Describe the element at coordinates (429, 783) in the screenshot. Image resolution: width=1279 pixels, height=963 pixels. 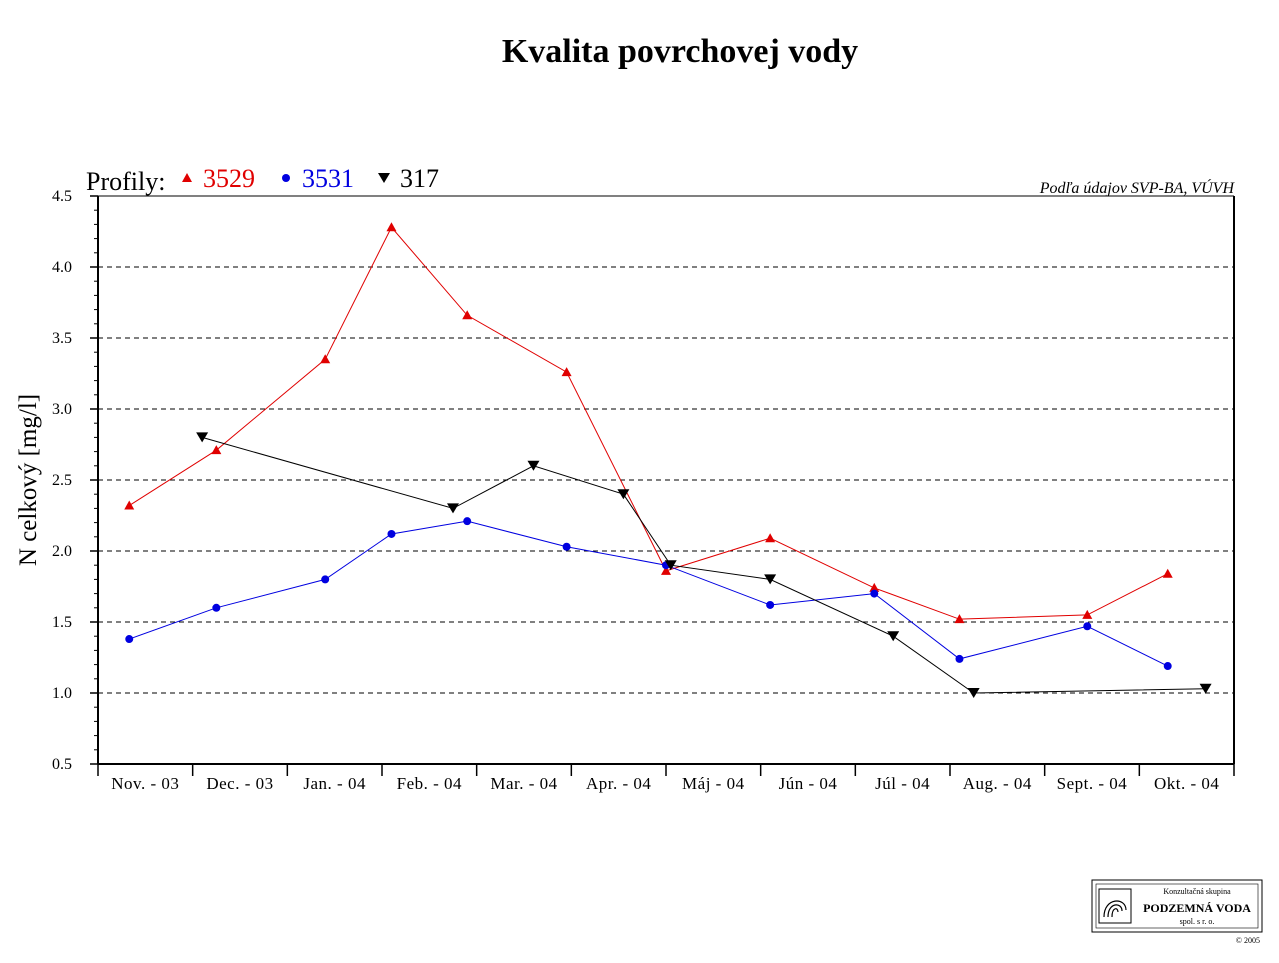
I see `x-tick-label: Feb. - 04` at that location.